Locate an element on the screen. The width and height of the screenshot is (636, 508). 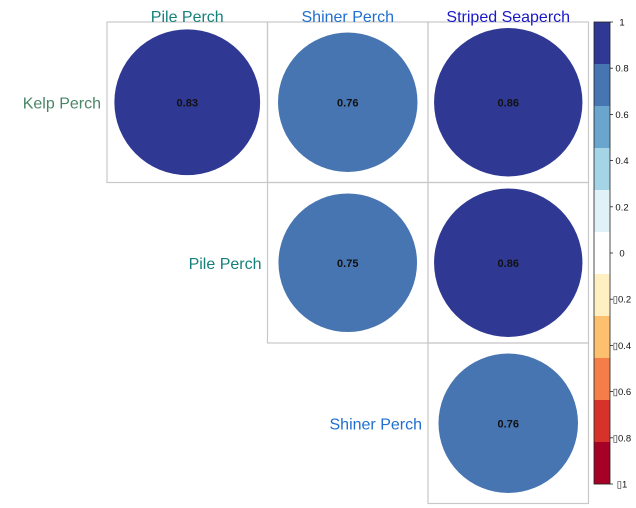
correlation-circle-kelp-perch-pile-perch is located at coordinates (187, 102).